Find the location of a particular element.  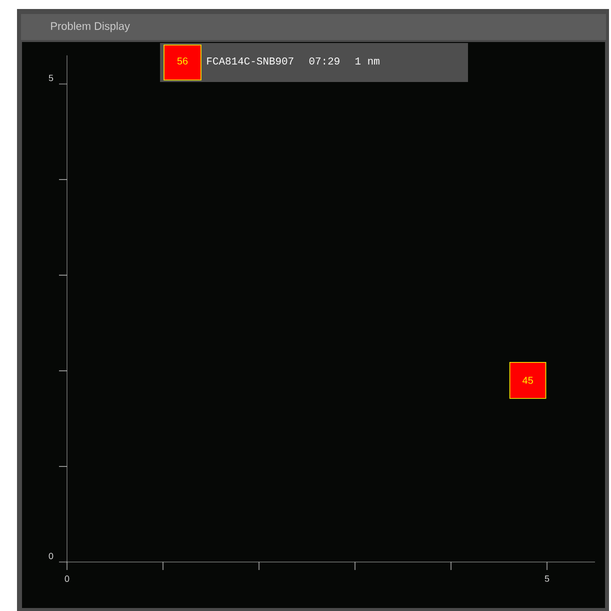

chart-title: Problem Display is located at coordinates (90, 27).